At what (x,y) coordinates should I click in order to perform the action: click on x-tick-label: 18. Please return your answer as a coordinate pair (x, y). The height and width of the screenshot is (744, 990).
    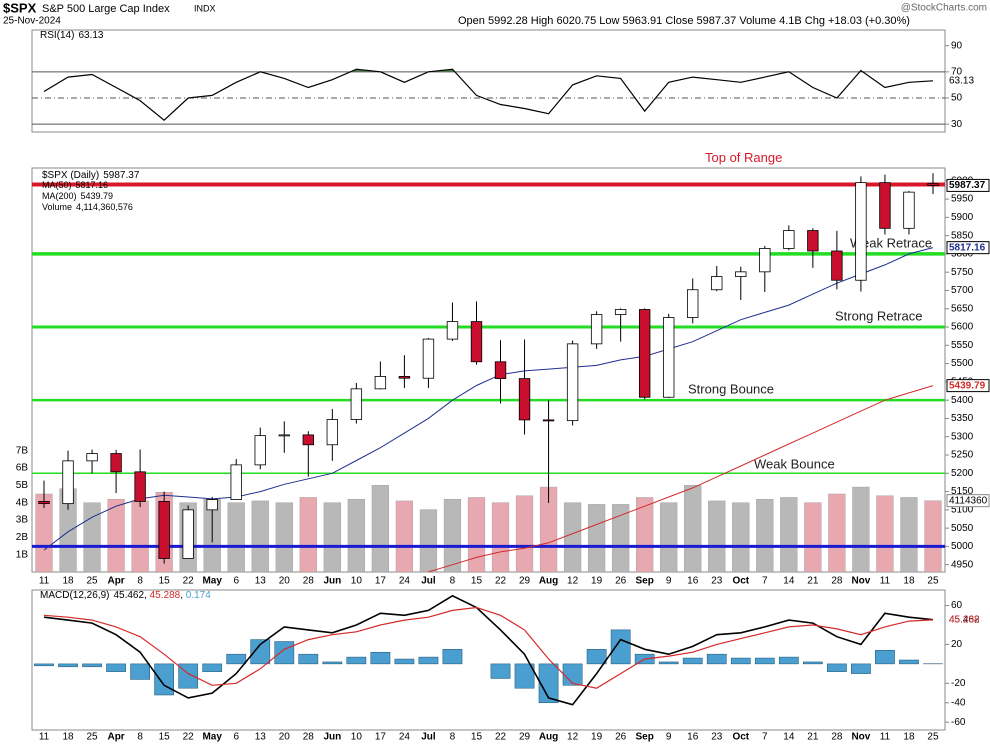
    Looking at the image, I should click on (909, 581).